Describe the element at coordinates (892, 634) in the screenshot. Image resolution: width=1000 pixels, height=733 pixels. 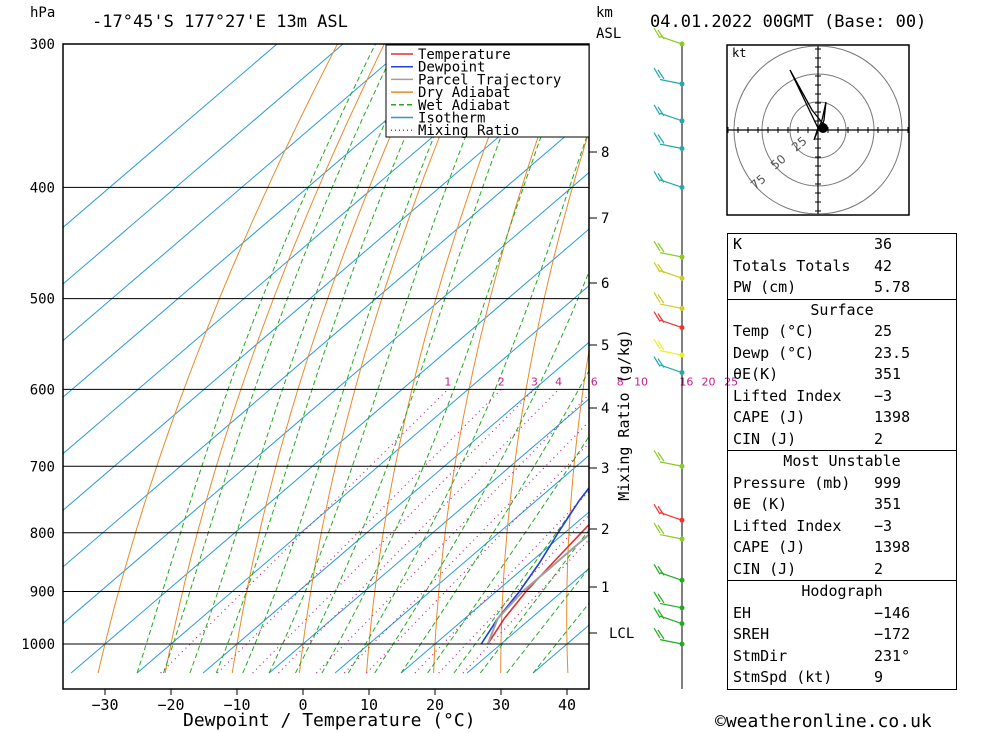
I see `hodograph-index-value: −172` at that location.